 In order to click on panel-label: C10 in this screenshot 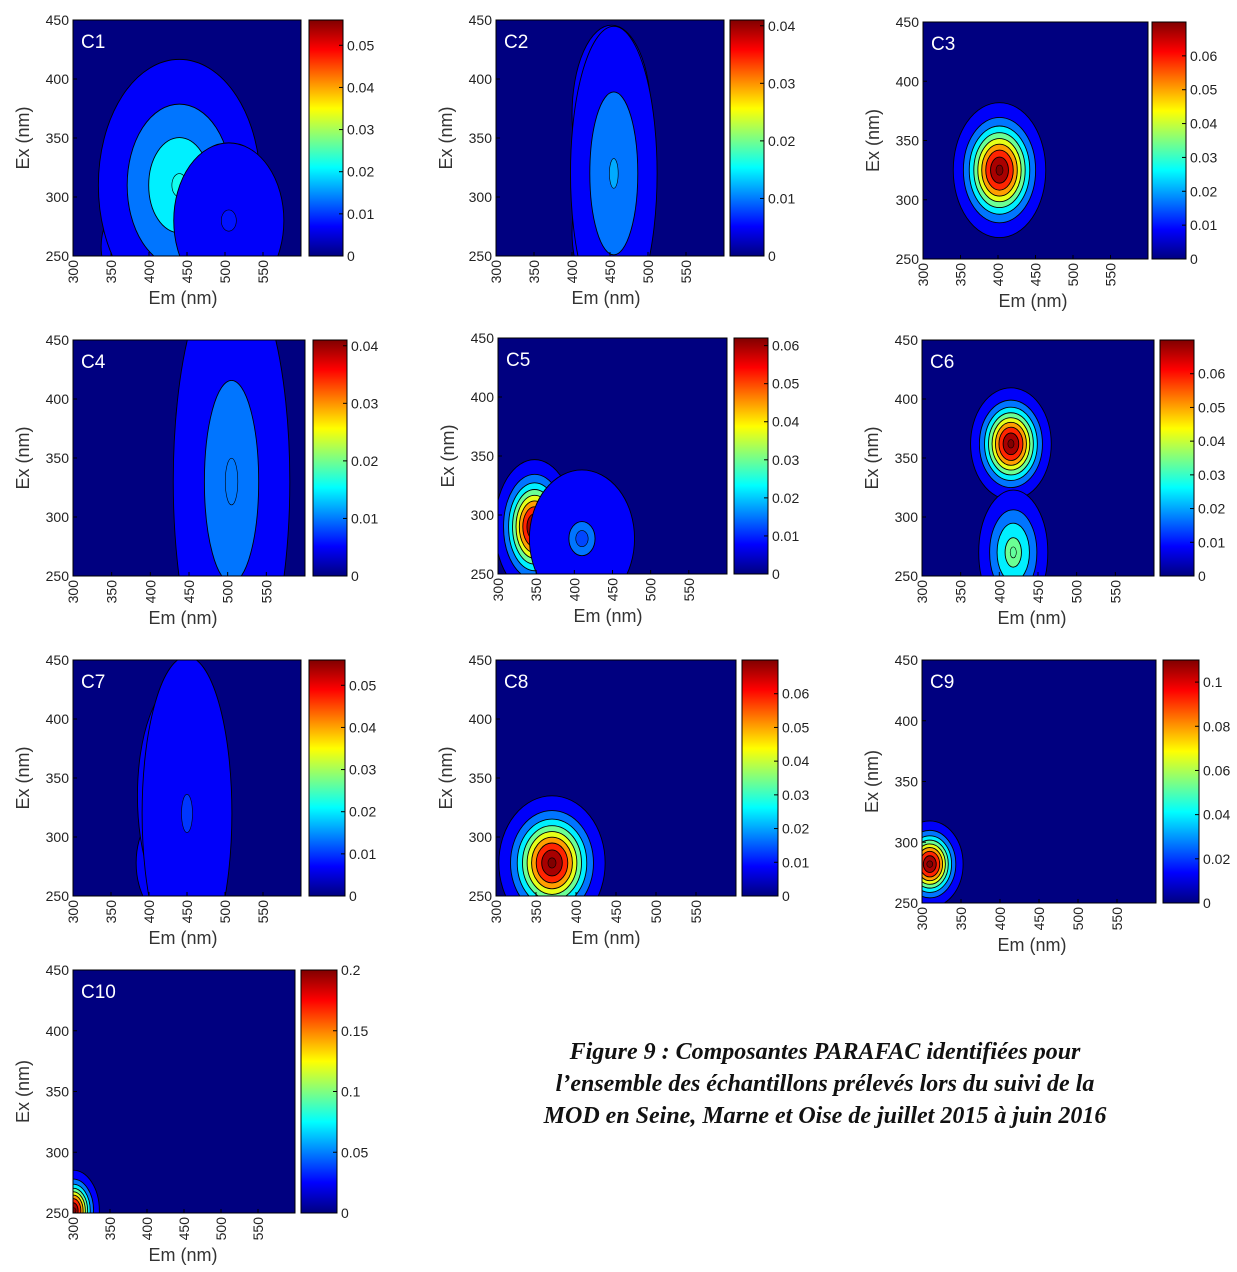, I will do `click(98, 992)`.